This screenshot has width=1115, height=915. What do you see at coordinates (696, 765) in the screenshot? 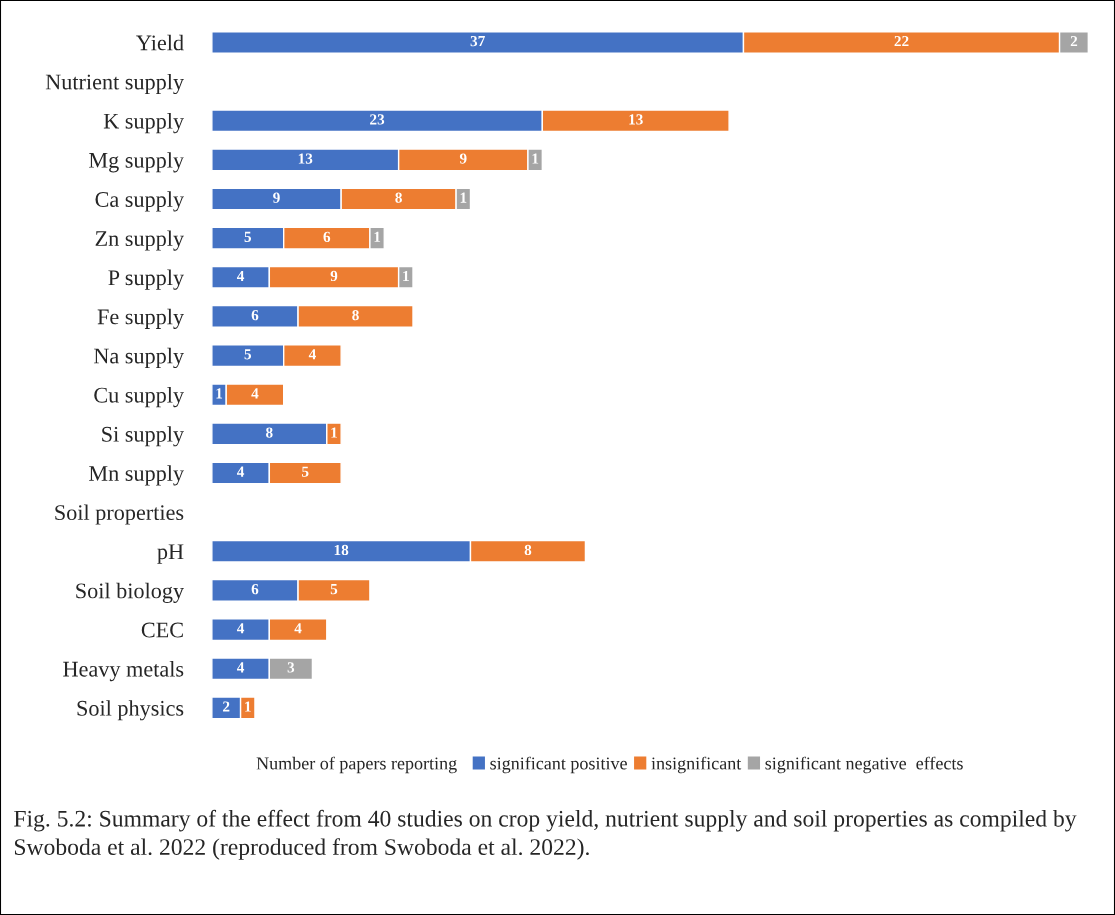
I see `legend-label: insignificant` at bounding box center [696, 765].